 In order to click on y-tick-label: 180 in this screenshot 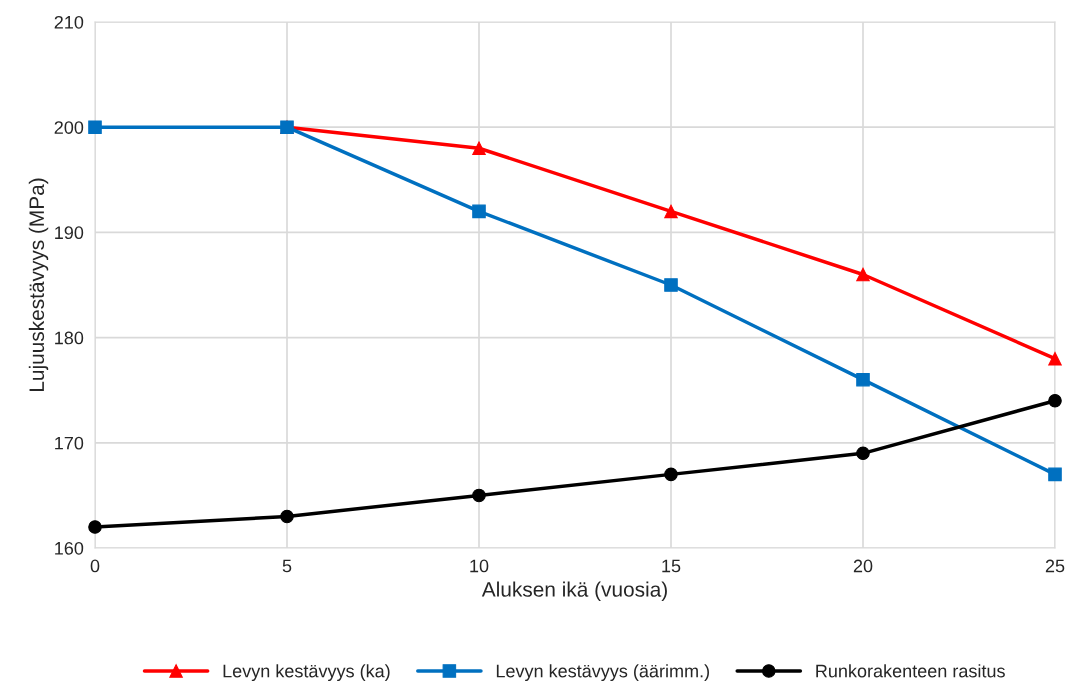, I will do `click(69, 338)`.